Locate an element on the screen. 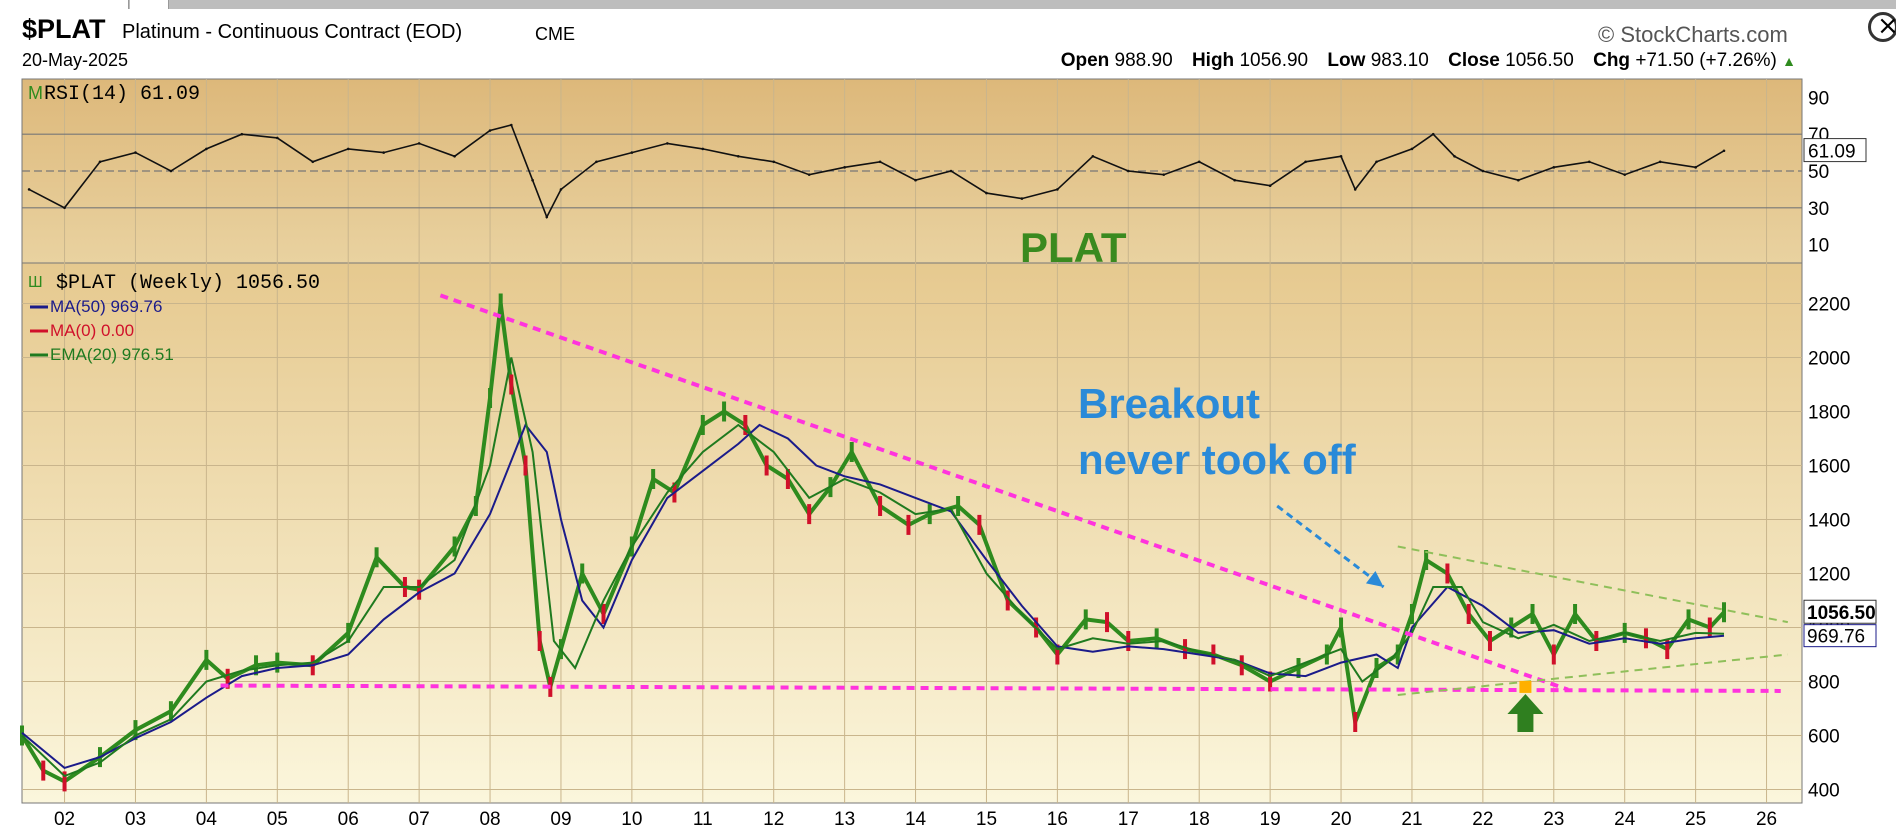 This screenshot has height=837, width=1896. x-tick-label: 11 is located at coordinates (703, 819).